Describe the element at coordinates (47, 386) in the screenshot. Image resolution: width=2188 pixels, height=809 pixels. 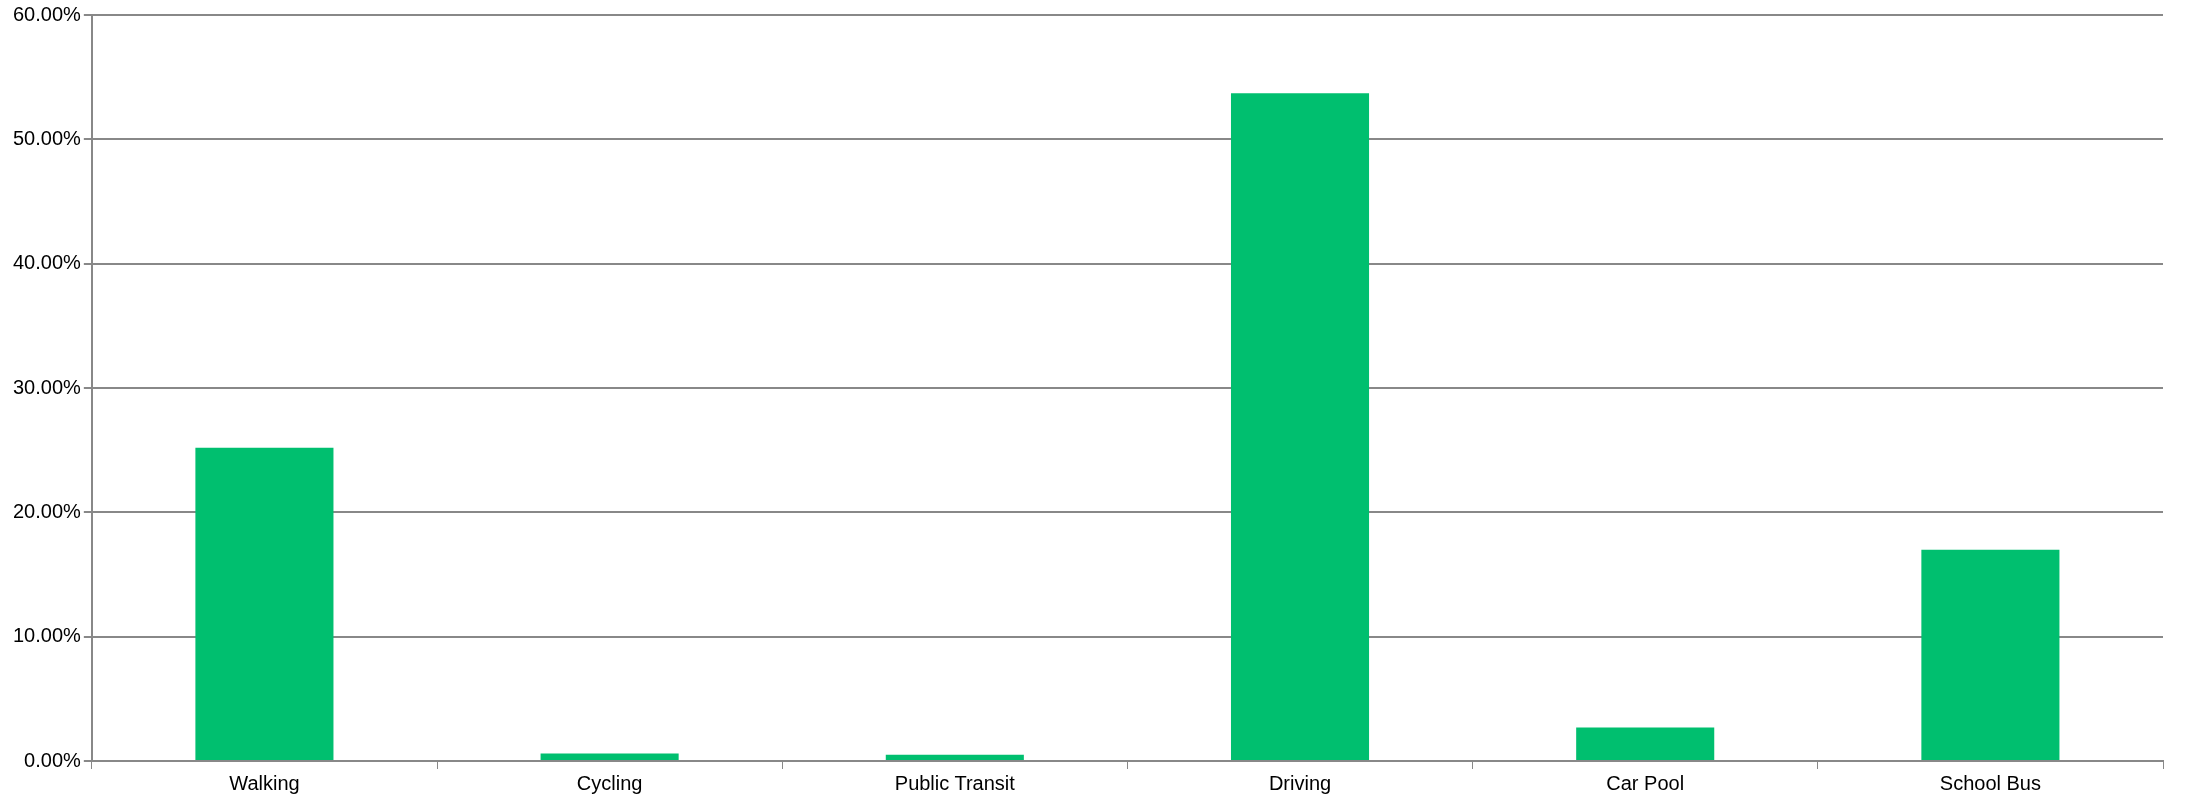
I see `y-tick-label: 30.00%` at that location.